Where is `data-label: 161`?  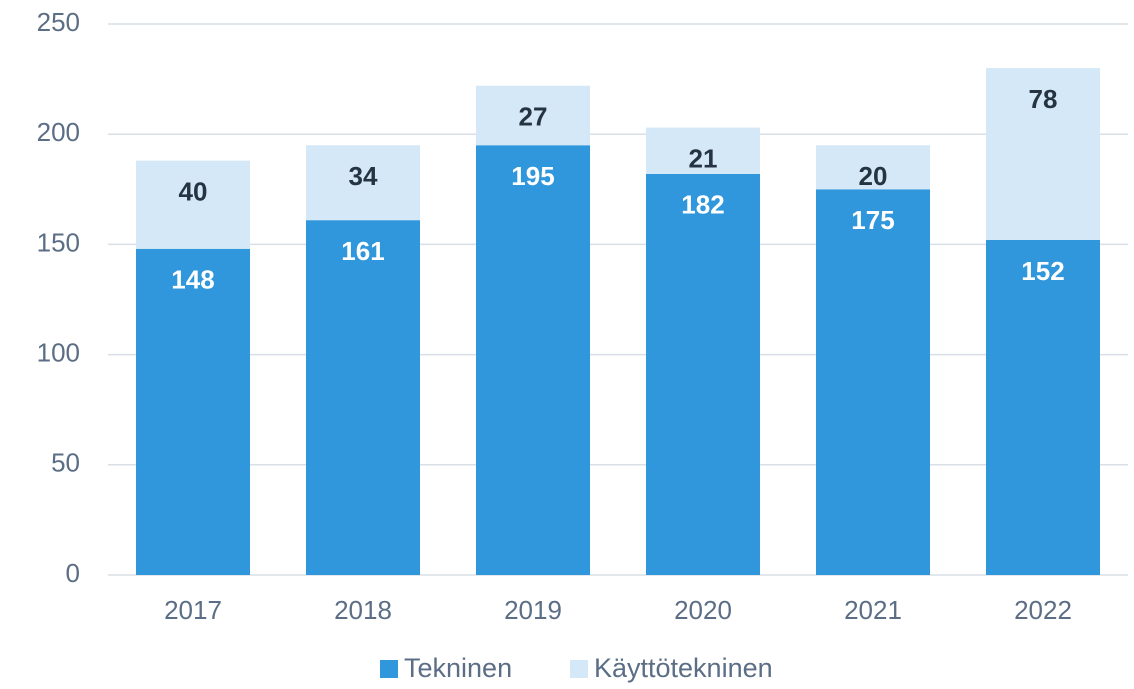
data-label: 161 is located at coordinates (362, 251).